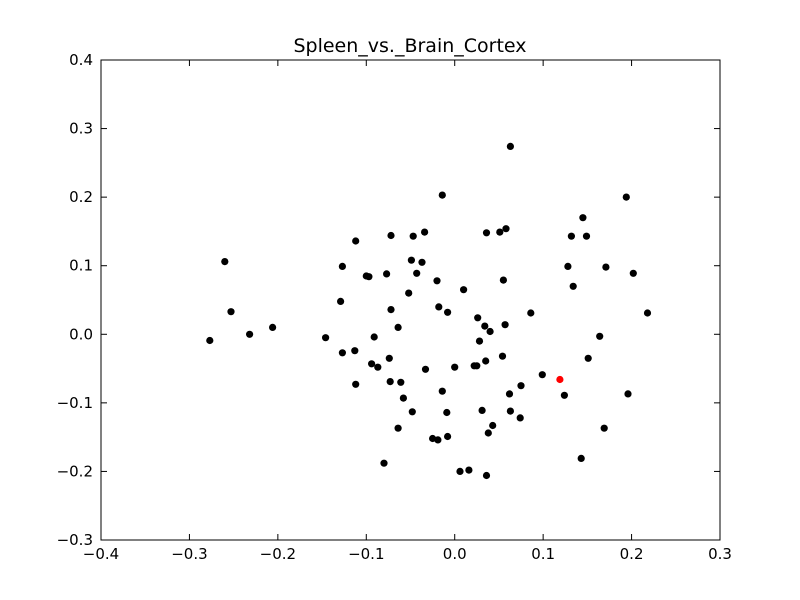  What do you see at coordinates (81, 197) in the screenshot?
I see `y-tick-label: 0.2` at bounding box center [81, 197].